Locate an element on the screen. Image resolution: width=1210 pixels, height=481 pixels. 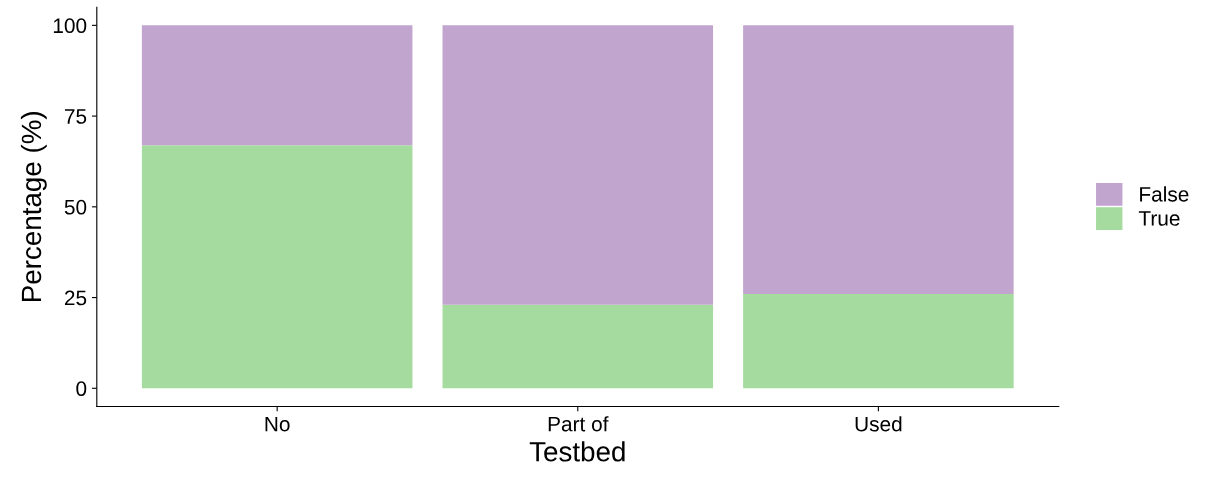
x-tick-label: No is located at coordinates (277, 424).